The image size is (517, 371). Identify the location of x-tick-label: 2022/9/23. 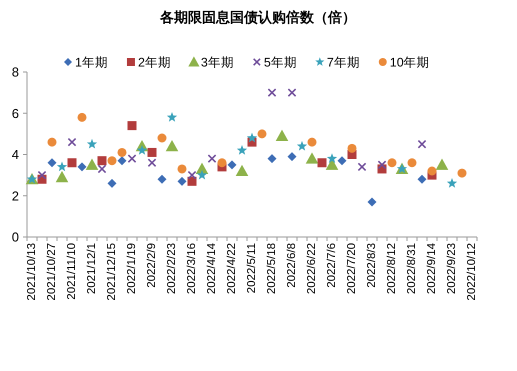
(452, 268).